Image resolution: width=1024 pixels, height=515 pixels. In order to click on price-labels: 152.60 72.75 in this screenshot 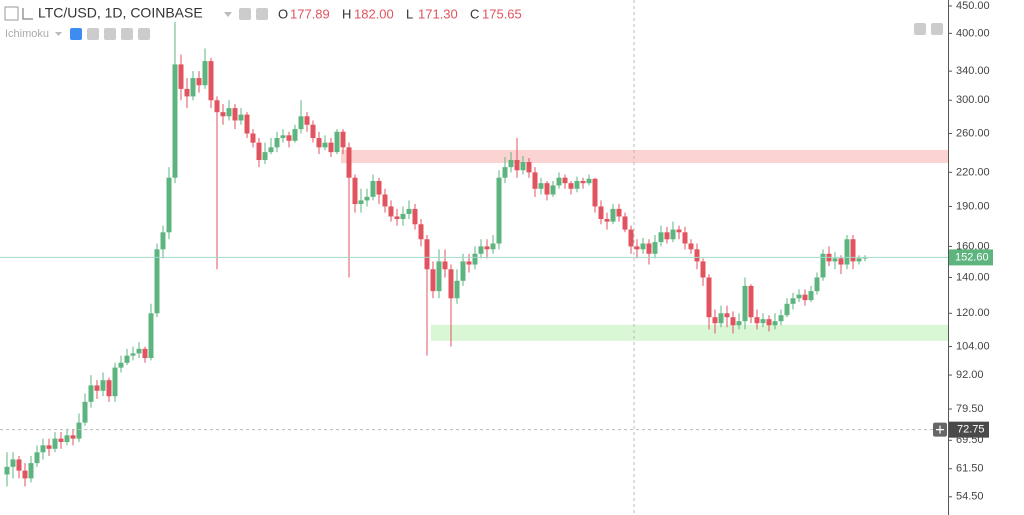, I will do `click(963, 343)`.